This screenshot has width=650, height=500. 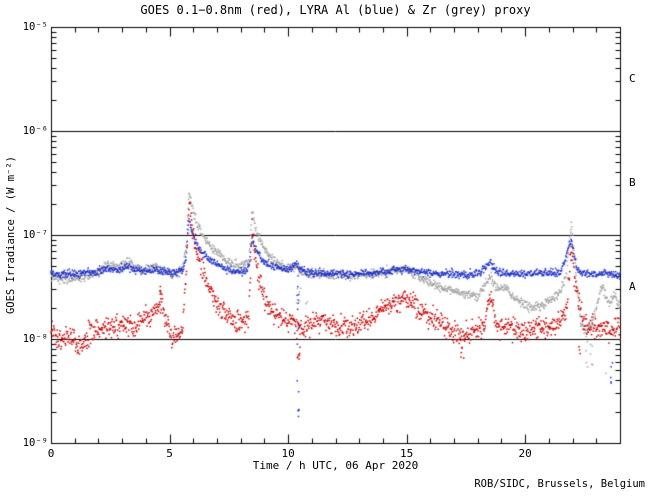 I want to click on x-tick-label: 5, so click(x=169, y=453).